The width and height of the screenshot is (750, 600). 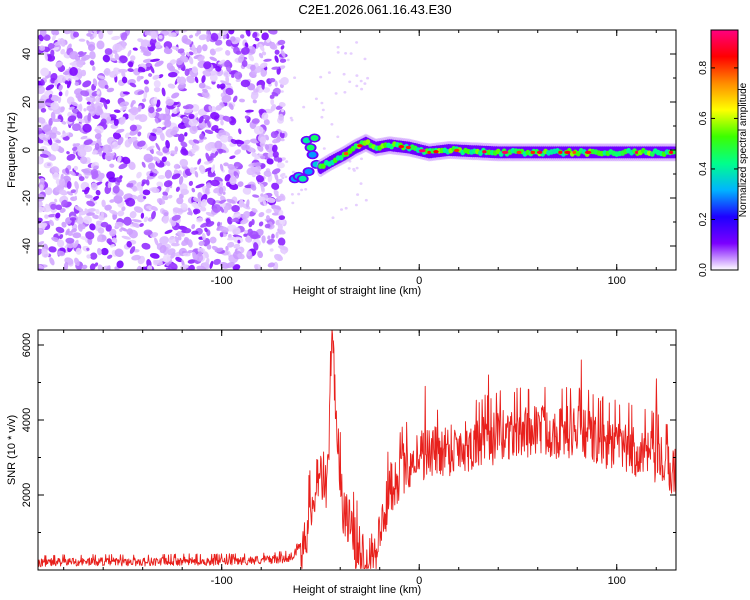 I want to click on y-tick-label: 6000, so click(x=27, y=345).